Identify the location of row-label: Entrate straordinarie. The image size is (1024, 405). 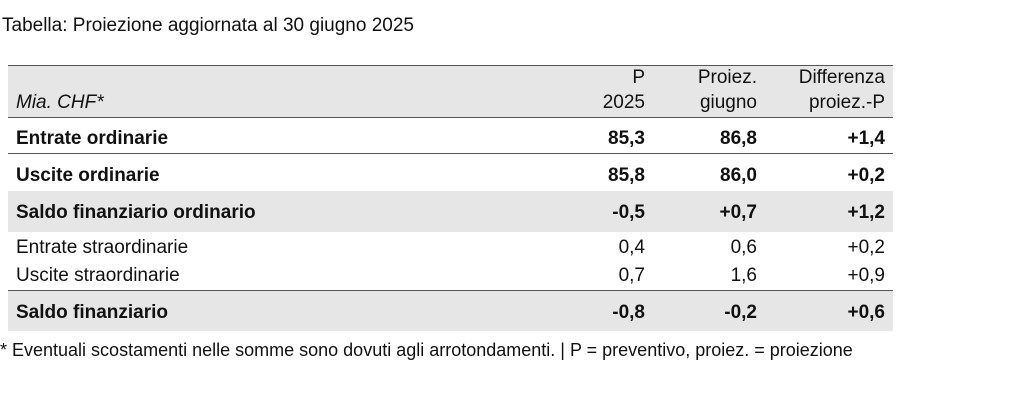
(102, 247).